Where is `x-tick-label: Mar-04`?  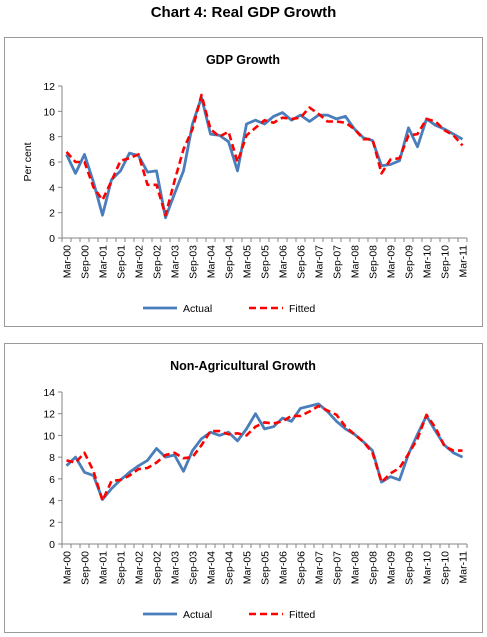
x-tick-label: Mar-04 is located at coordinates (212, 567).